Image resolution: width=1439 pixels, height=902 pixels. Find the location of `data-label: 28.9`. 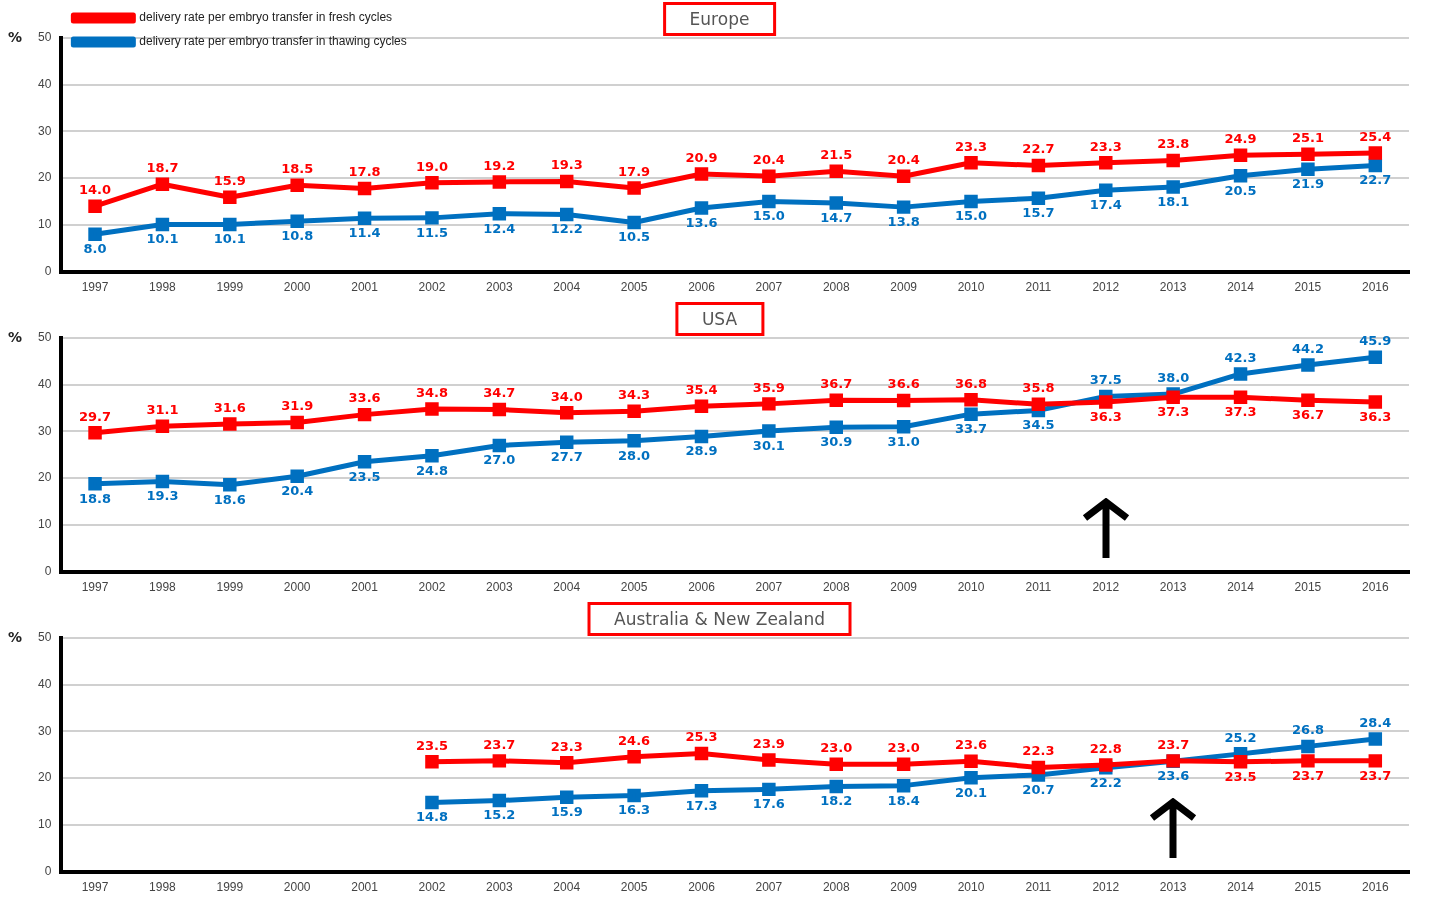

data-label: 28.9 is located at coordinates (701, 451).